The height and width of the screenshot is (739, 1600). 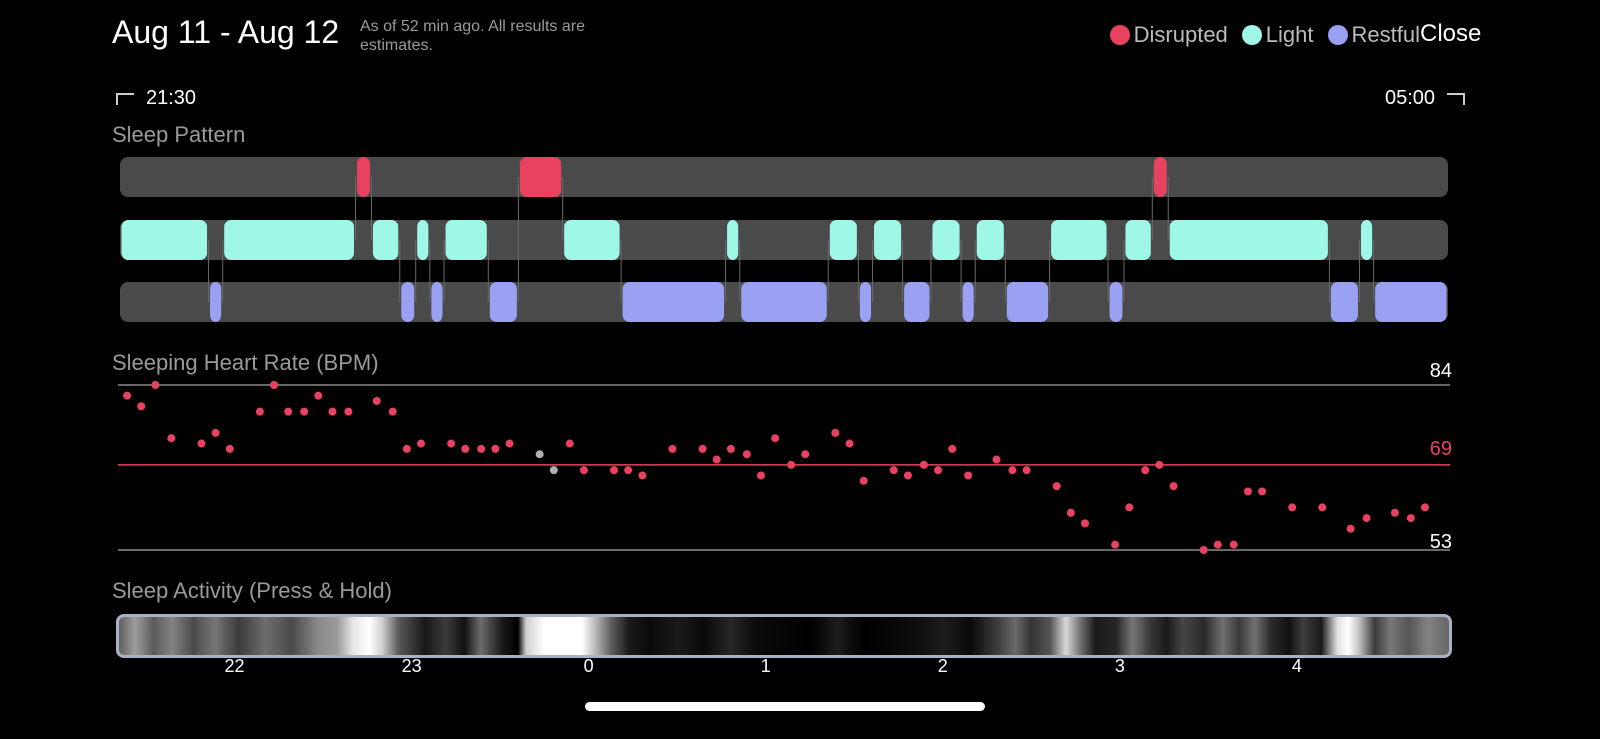 What do you see at coordinates (1441, 371) in the screenshot?
I see `max-label: 84` at bounding box center [1441, 371].